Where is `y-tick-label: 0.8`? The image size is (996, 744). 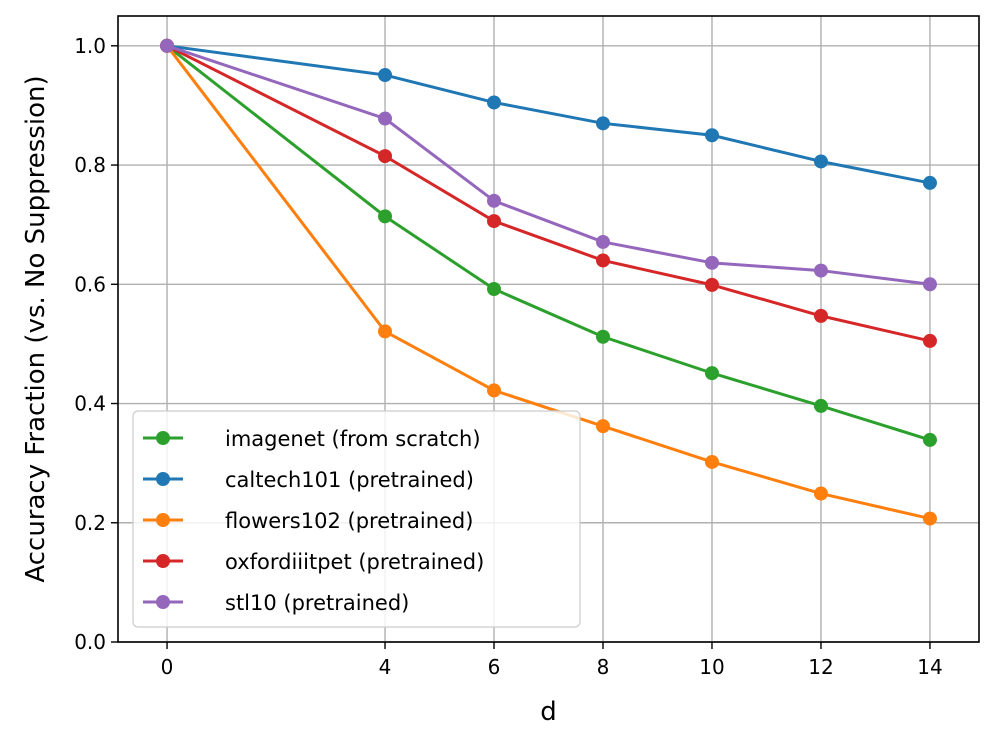
y-tick-label: 0.8 is located at coordinates (90, 165).